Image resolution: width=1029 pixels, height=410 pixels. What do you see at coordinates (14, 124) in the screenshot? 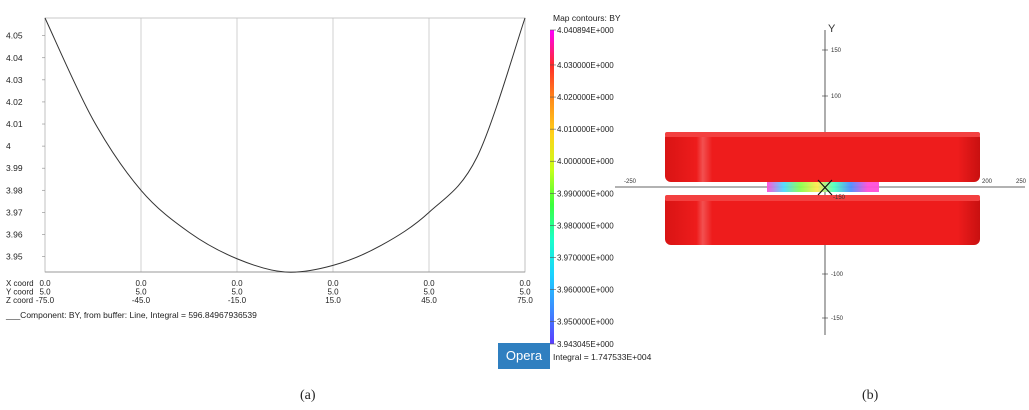
I see `y-tick-label: 4.01` at bounding box center [14, 124].